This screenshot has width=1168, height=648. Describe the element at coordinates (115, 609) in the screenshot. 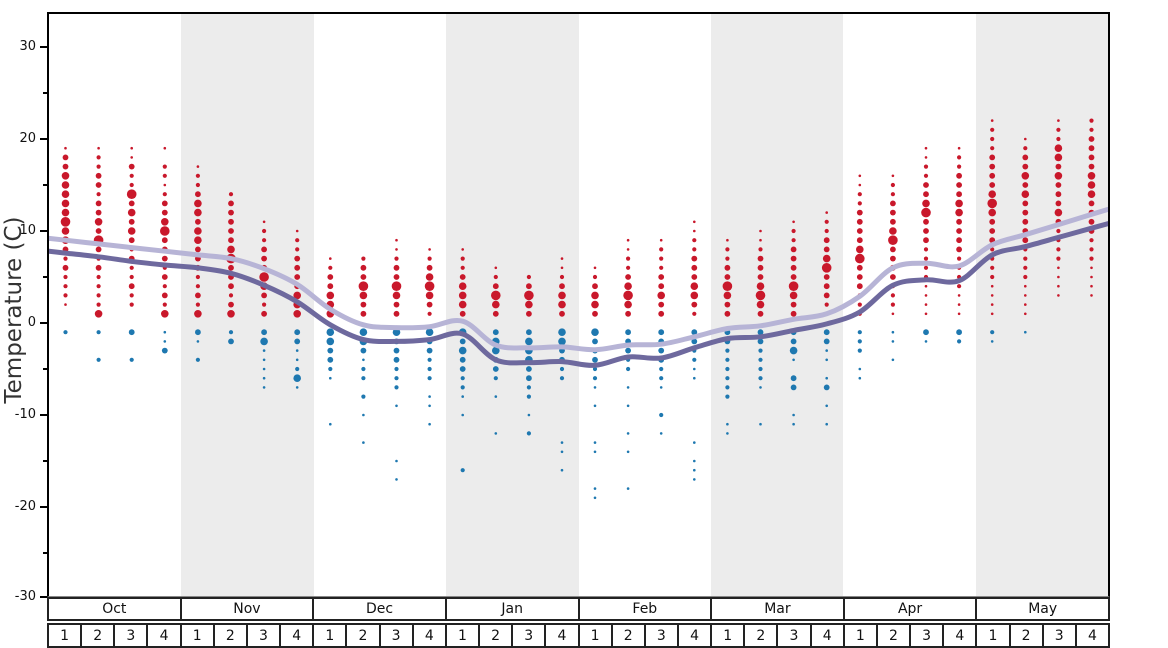

I see `month-cell-oct: Oct` at that location.